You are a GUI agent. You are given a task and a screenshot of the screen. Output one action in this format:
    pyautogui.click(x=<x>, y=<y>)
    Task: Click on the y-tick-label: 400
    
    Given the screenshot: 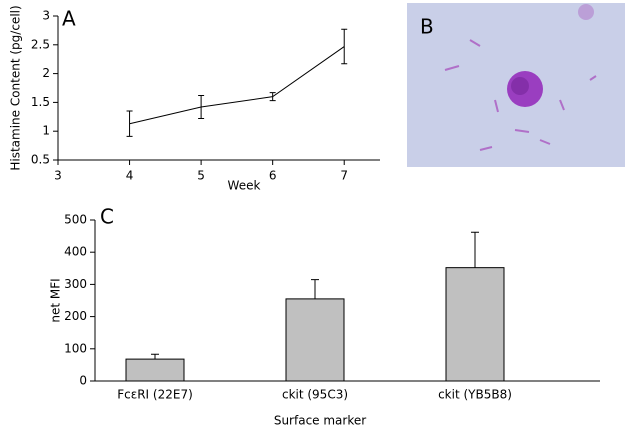 What is the action you would take?
    pyautogui.click(x=75, y=252)
    